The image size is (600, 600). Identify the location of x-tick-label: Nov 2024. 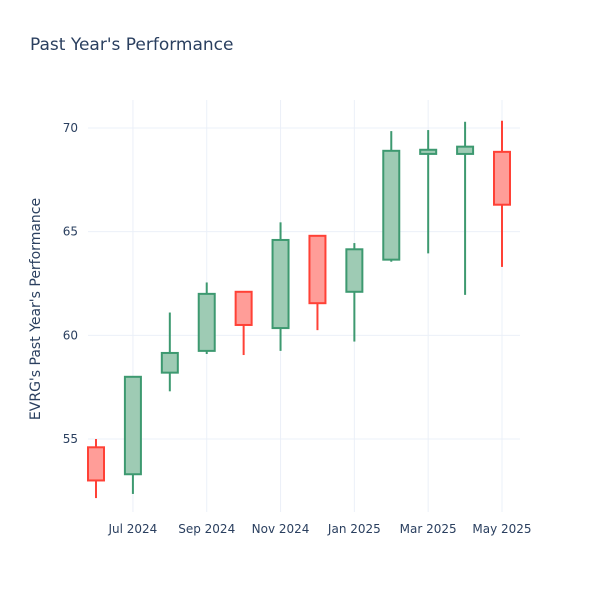
(281, 529).